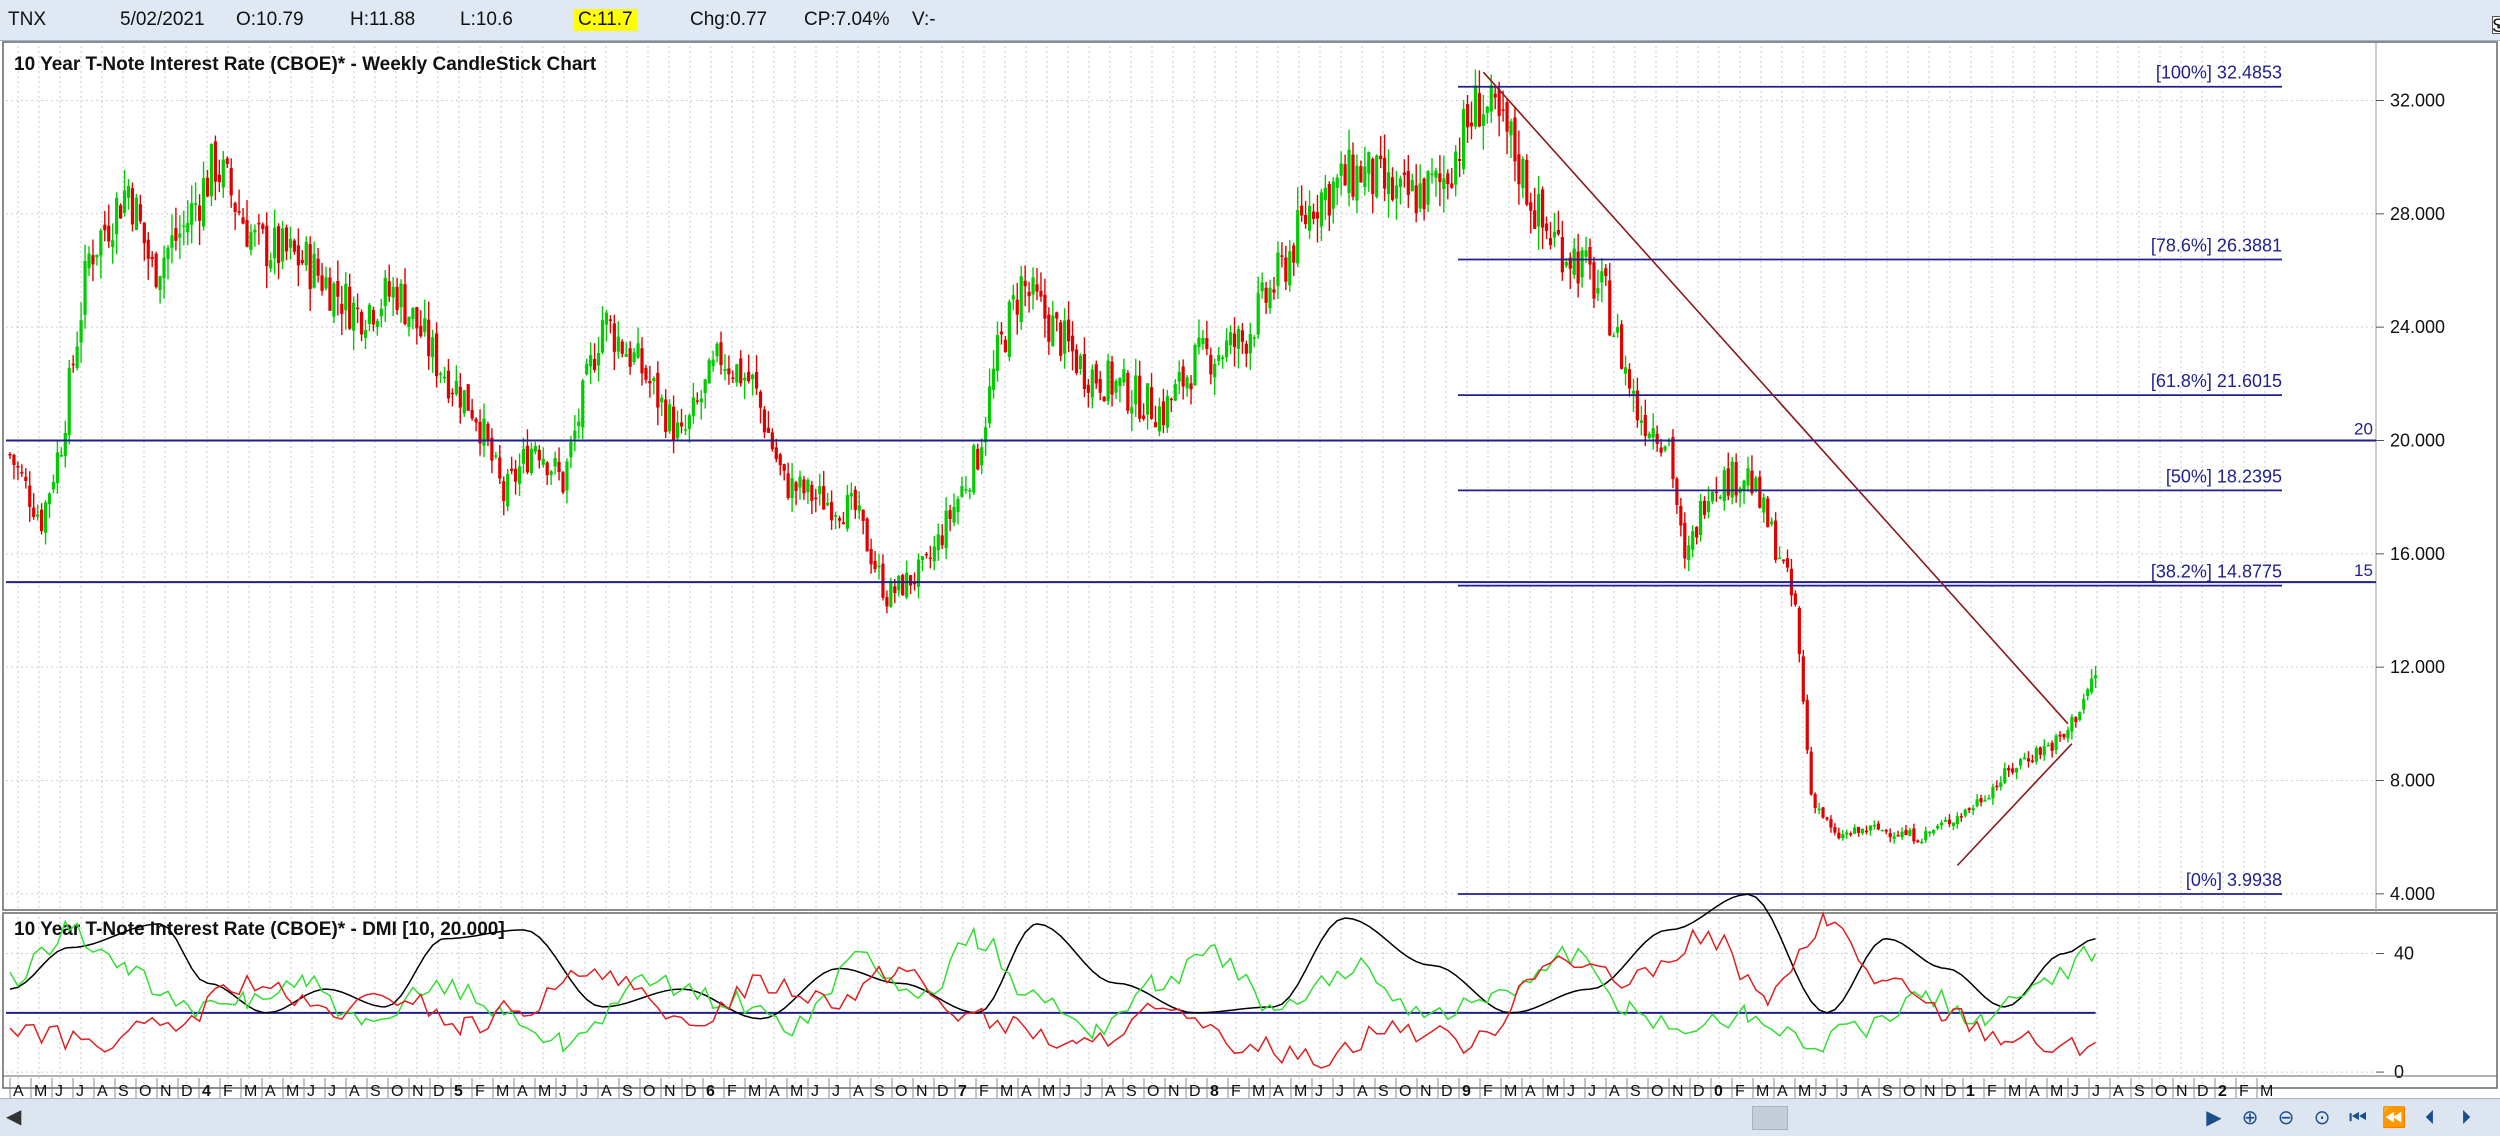 This screenshot has height=1136, width=2500. What do you see at coordinates (1823, 1090) in the screenshot?
I see `x-tick-label: J` at bounding box center [1823, 1090].